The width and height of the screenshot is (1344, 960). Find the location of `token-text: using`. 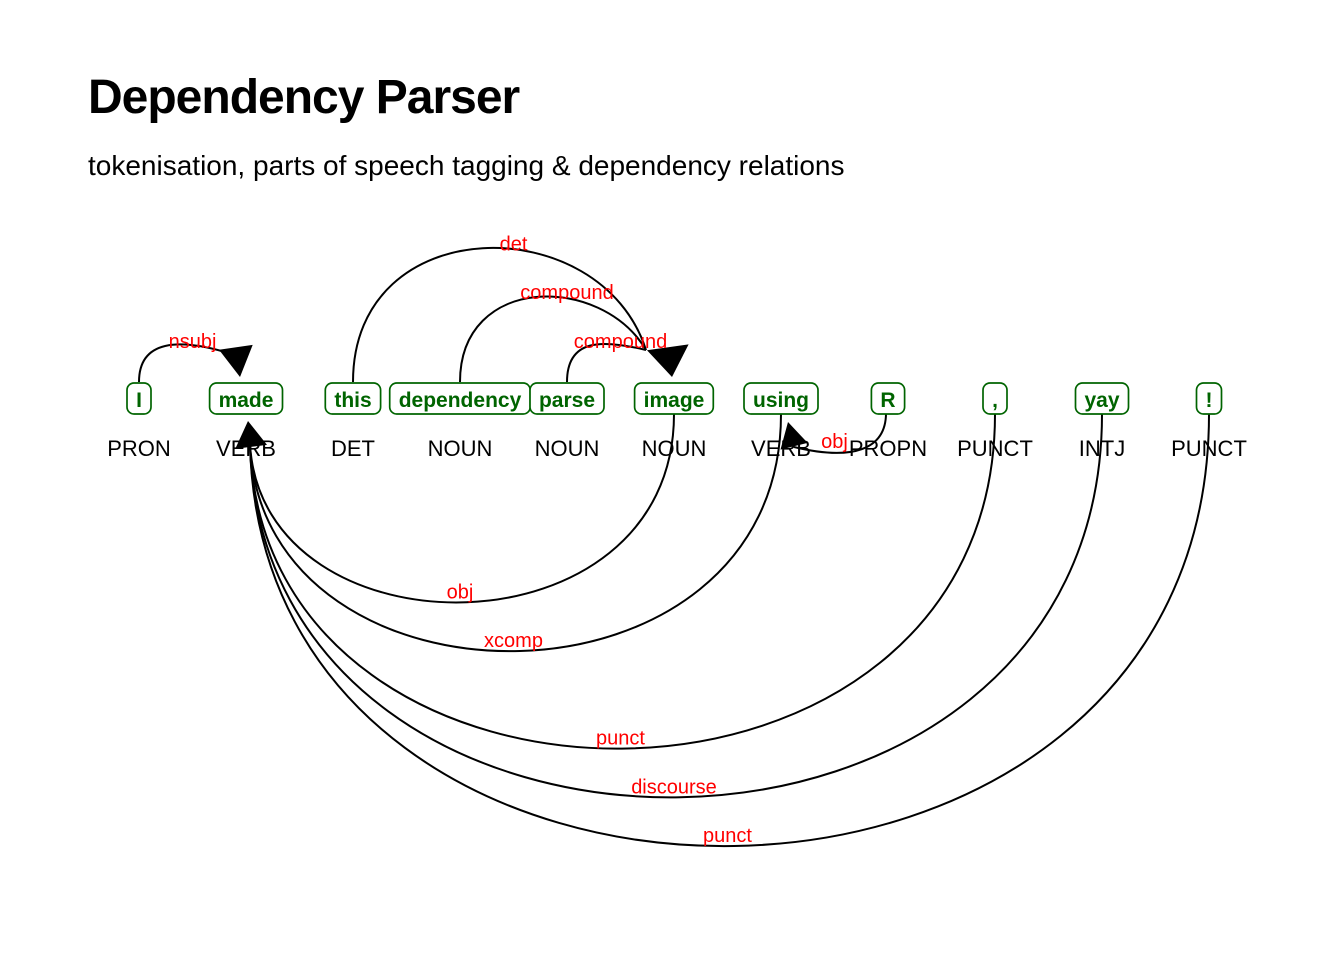

token-text: using is located at coordinates (781, 400).